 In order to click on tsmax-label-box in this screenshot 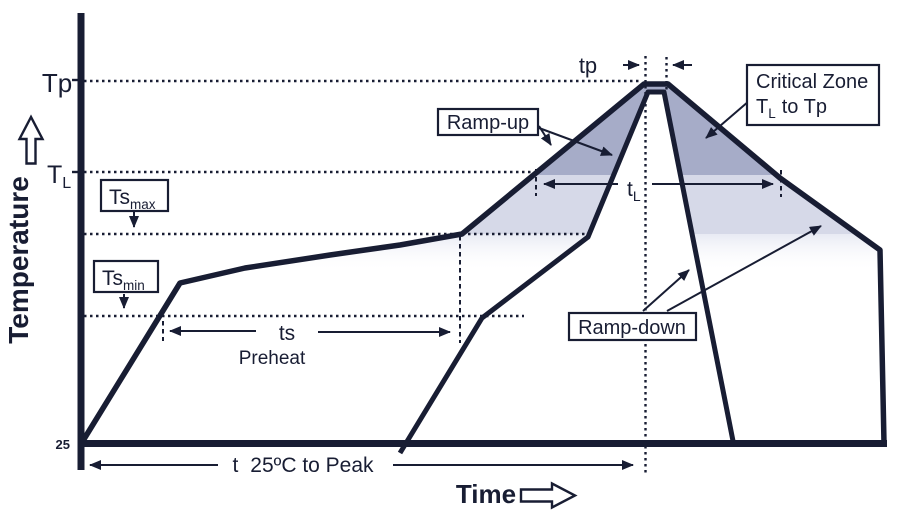, I will do `click(134, 195)`.